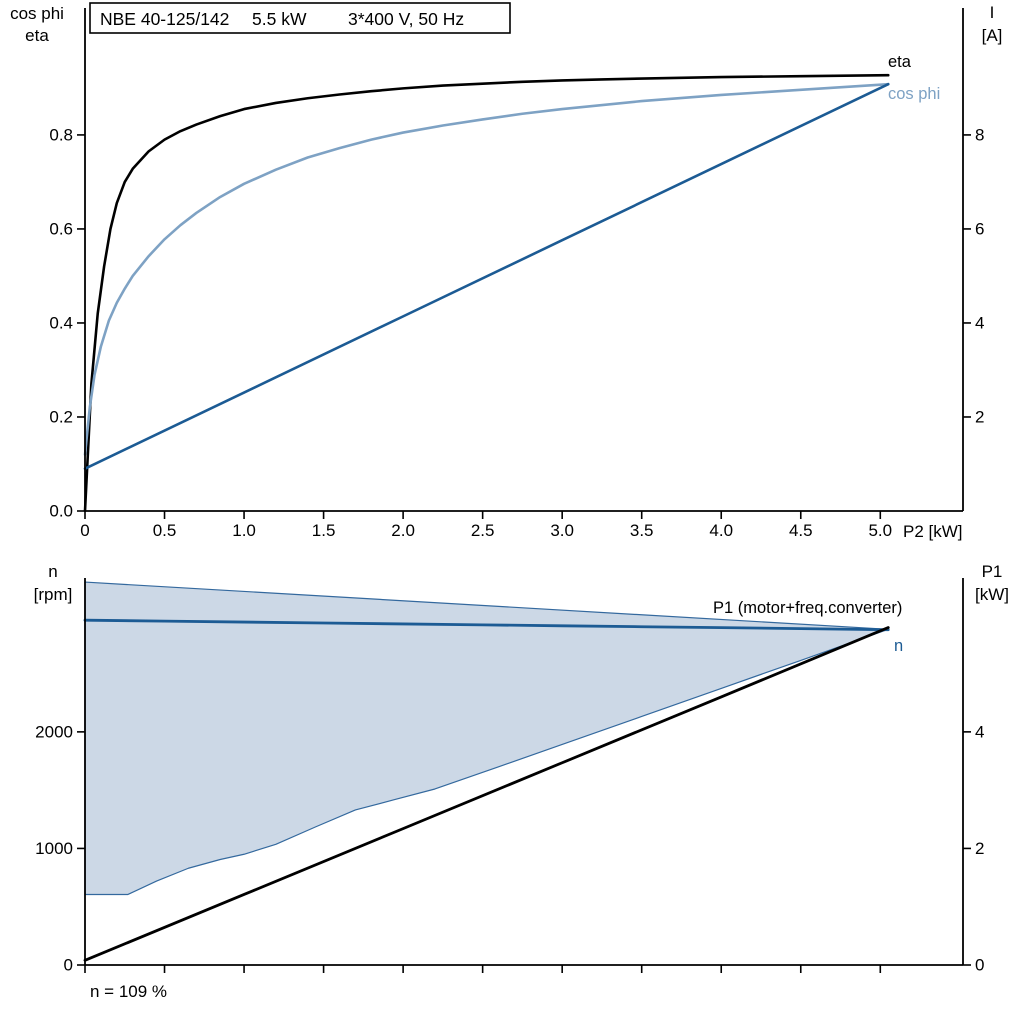  Describe the element at coordinates (53, 594) in the screenshot. I see `bottom-left-axis-label-line2: [rpm]` at that location.